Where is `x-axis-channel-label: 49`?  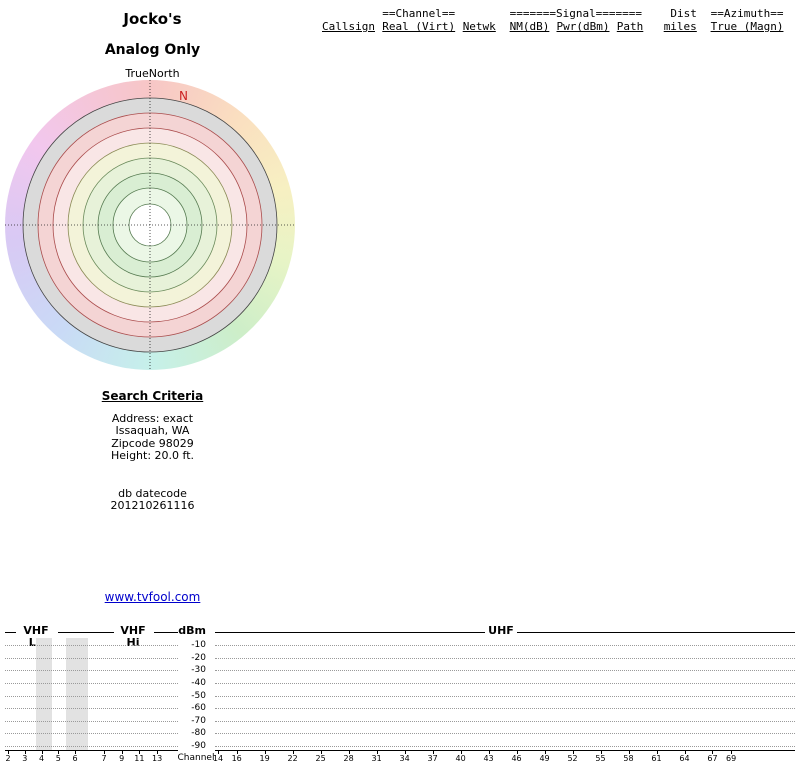 x-axis-channel-label: 49 is located at coordinates (544, 758).